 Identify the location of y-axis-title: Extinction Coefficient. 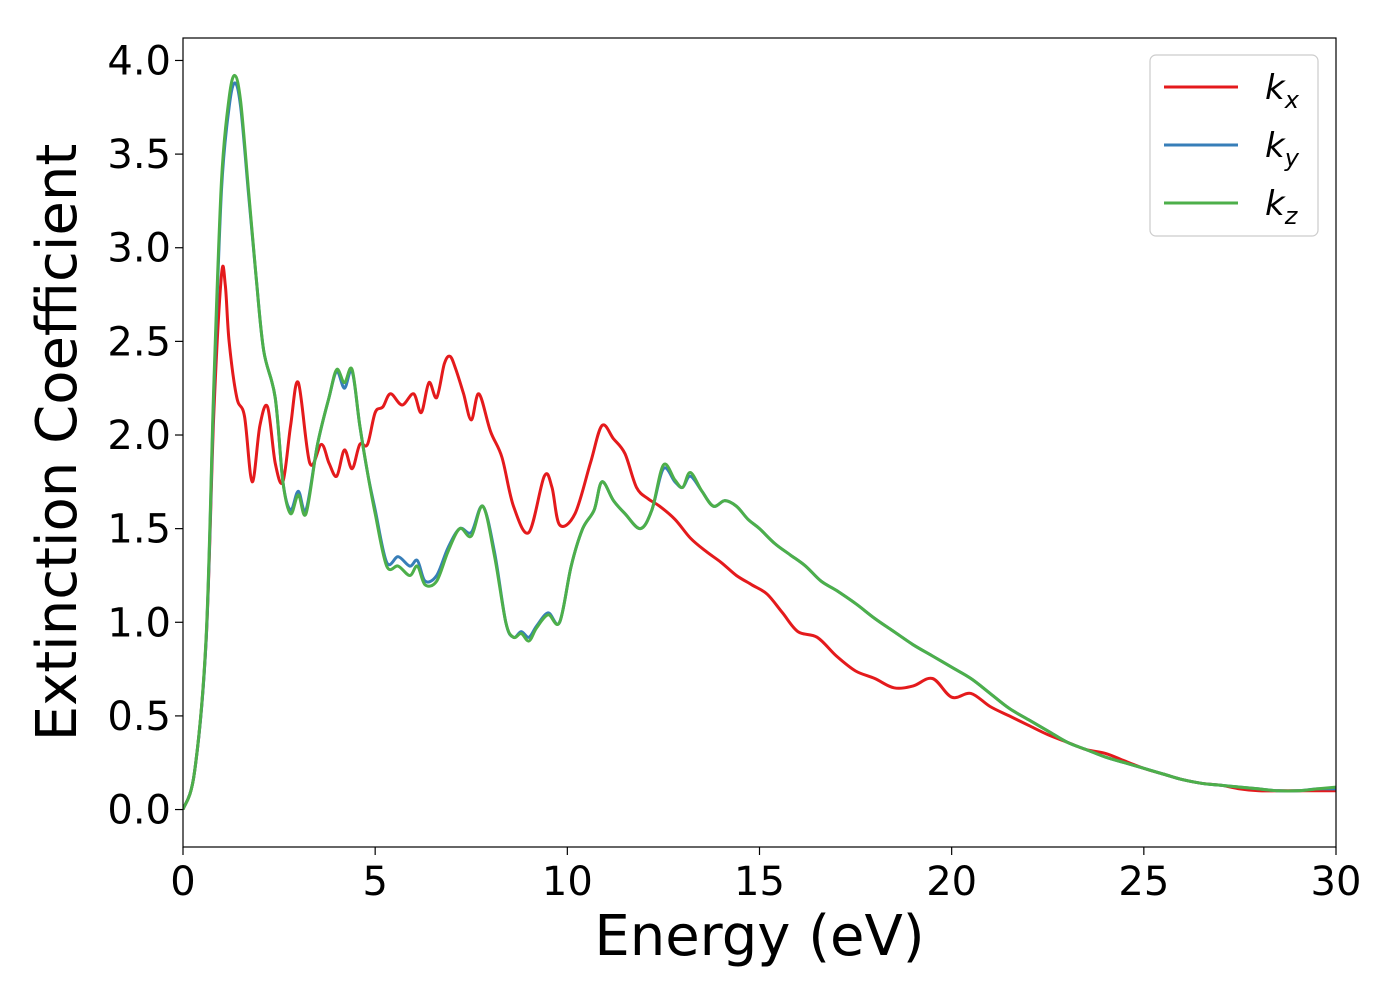
(57, 443).